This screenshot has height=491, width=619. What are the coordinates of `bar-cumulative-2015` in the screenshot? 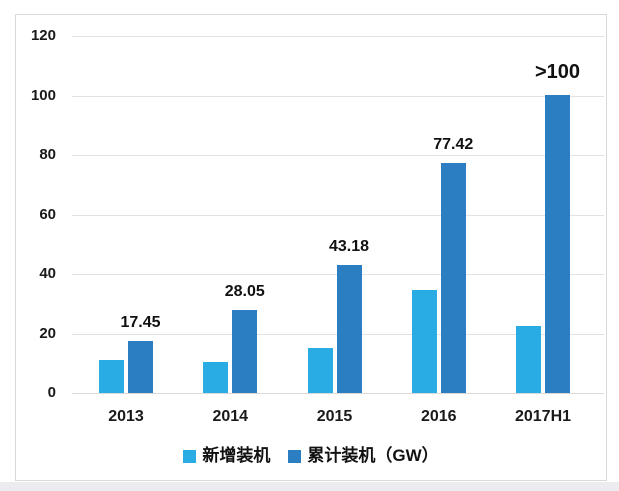 It's located at (349, 328).